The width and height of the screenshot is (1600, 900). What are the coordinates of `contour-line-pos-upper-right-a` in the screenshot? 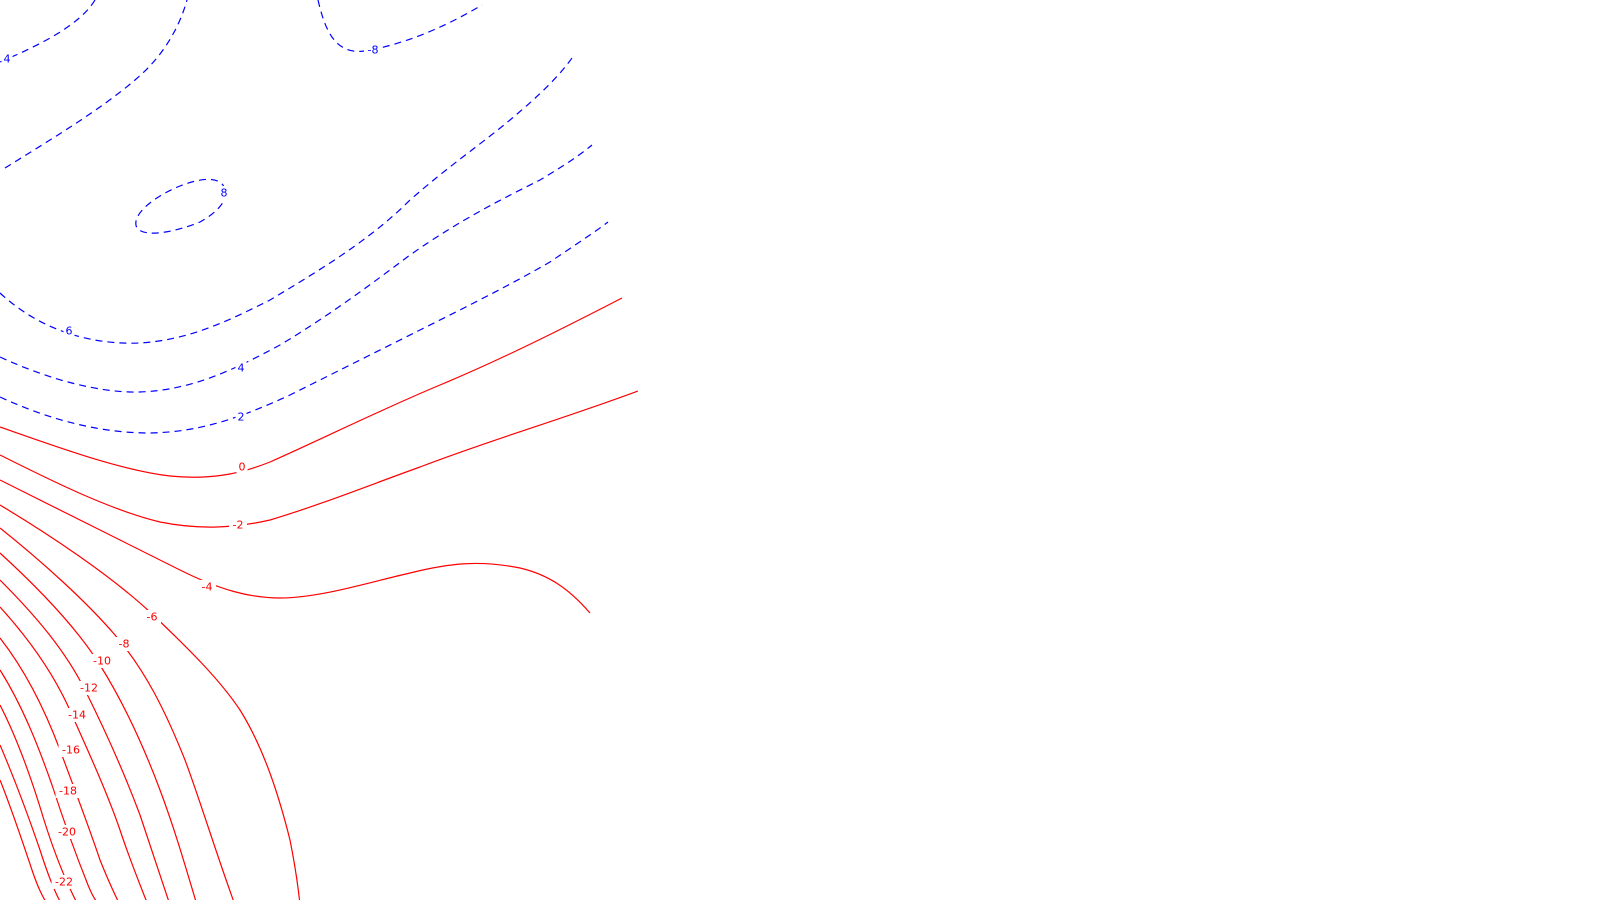 It's located at (286, 200).